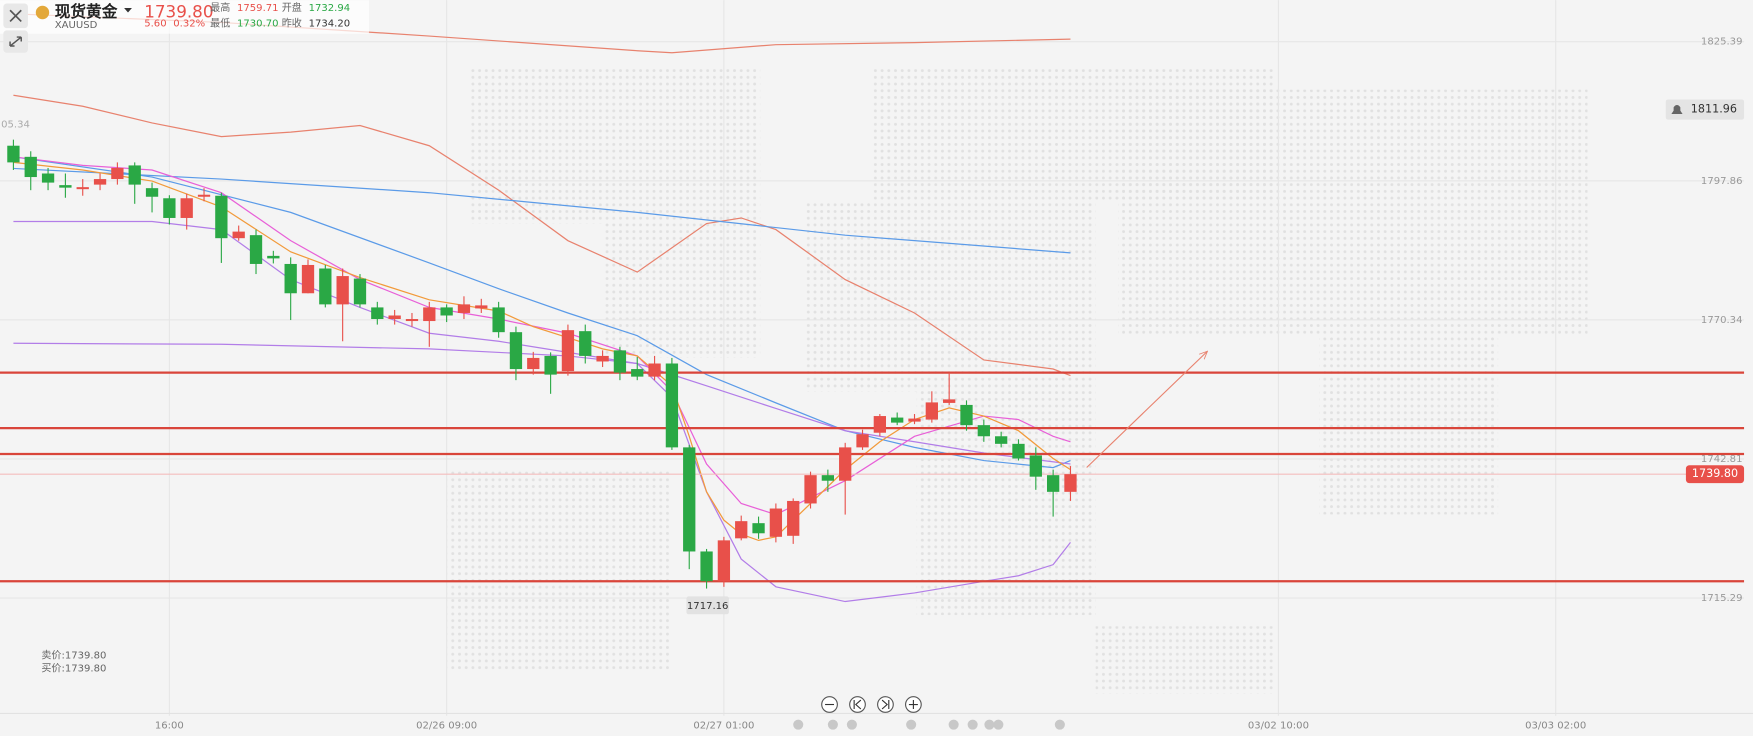 Image resolution: width=1753 pixels, height=736 pixels. Describe the element at coordinates (189, 24) in the screenshot. I see `change-pct: 0.32%` at that location.